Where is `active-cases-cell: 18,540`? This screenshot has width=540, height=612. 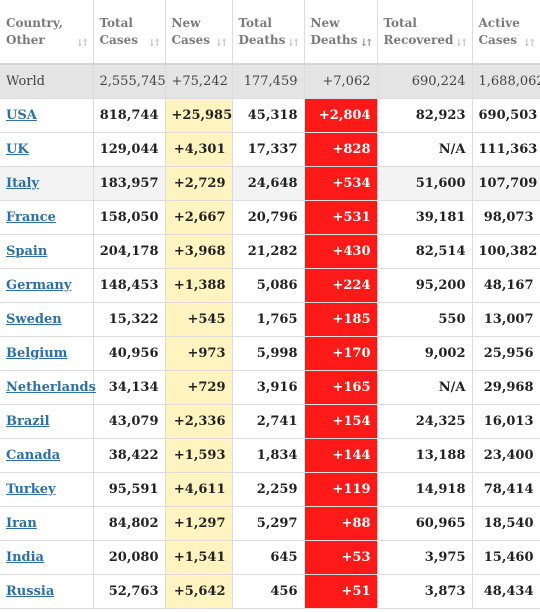 active-cases-cell: 18,540 is located at coordinates (506, 523).